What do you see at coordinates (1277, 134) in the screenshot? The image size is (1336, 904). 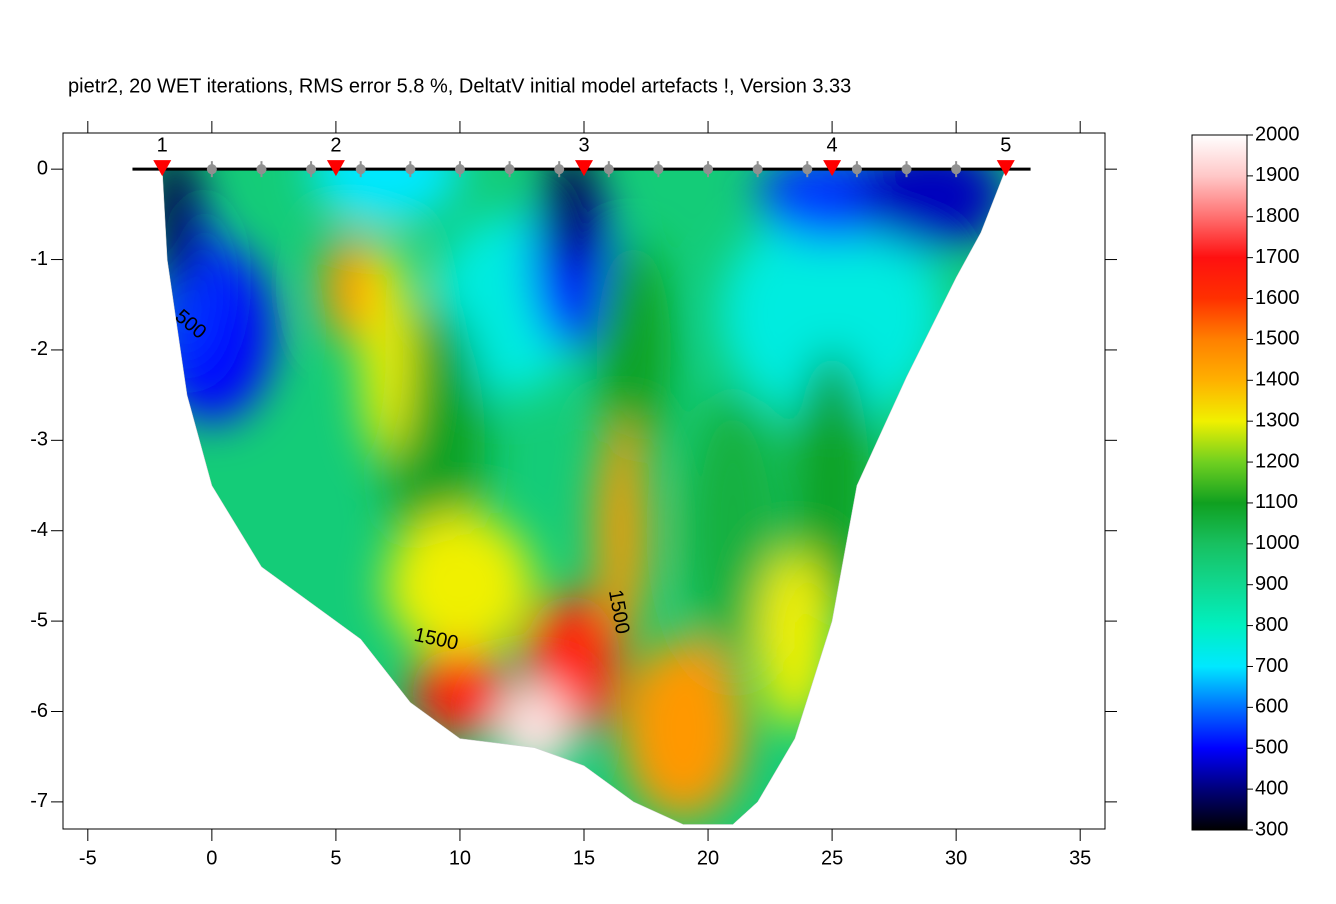 I see `colorbar-tick-label: 2000` at bounding box center [1277, 134].